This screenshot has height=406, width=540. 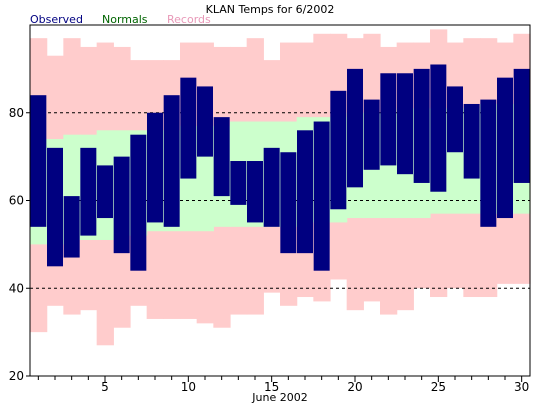 I want to click on legend-records: Records, so click(x=189, y=19).